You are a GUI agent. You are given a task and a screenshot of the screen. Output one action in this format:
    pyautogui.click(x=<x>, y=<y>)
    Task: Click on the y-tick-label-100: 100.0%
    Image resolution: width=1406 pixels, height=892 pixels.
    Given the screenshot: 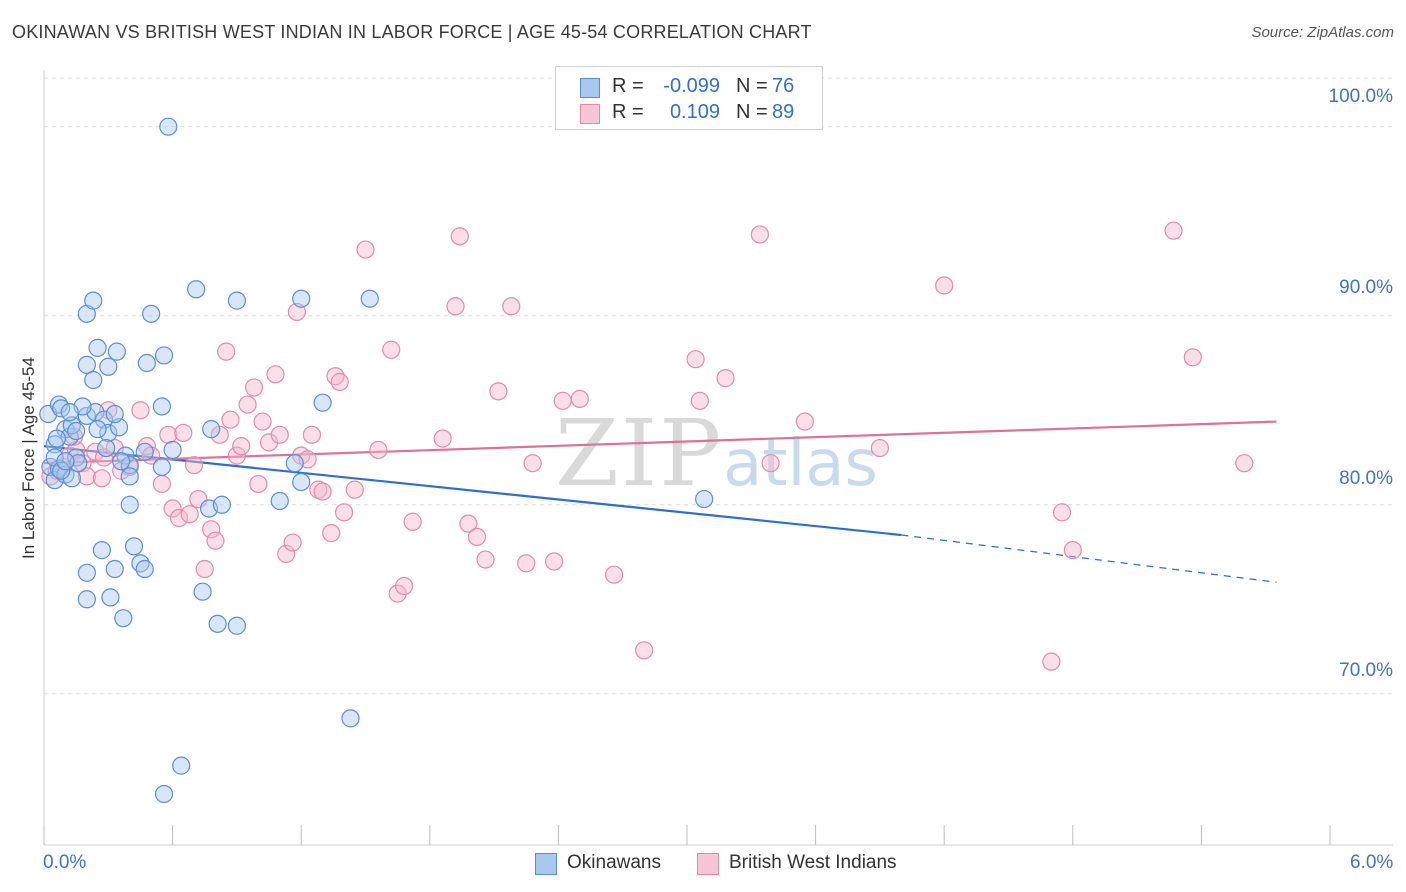 What is the action you would take?
    pyautogui.click(x=1360, y=96)
    